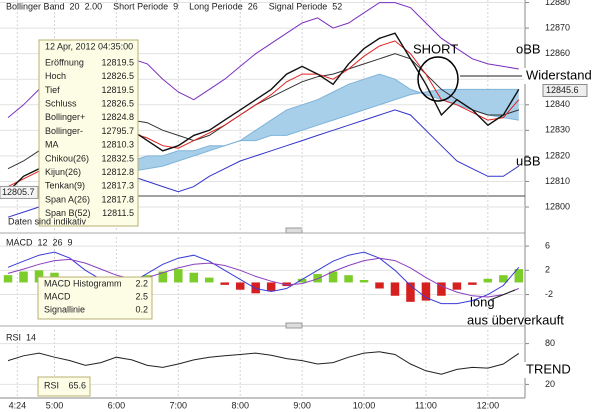  Describe the element at coordinates (61, 103) in the screenshot. I see `info-label: Schluss` at that location.